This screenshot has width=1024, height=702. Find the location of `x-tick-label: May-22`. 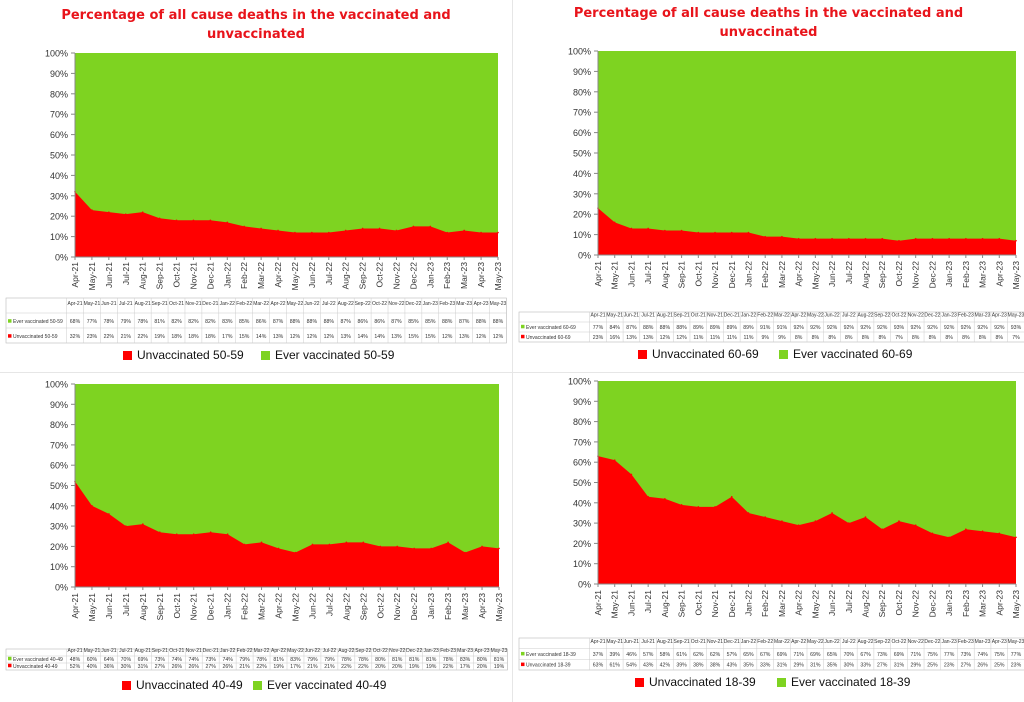

x-tick-label: May-22 is located at coordinates (815, 604).